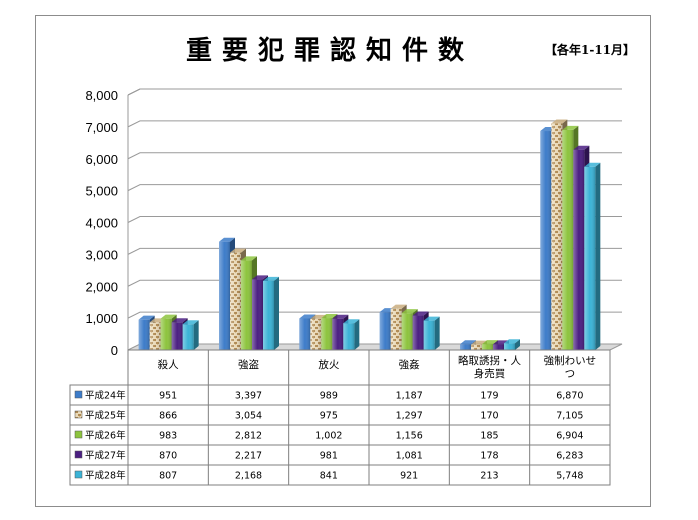 This screenshot has width=698, height=520. Describe the element at coordinates (570, 374) in the screenshot. I see `category-label: つ` at that location.